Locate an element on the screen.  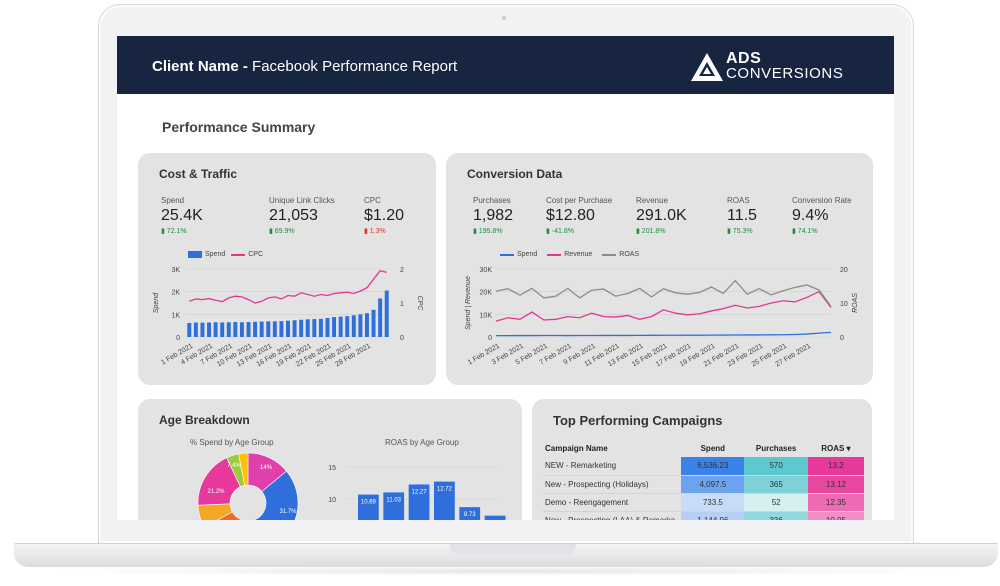
laptop-shadow is located at coordinates (505, 571).